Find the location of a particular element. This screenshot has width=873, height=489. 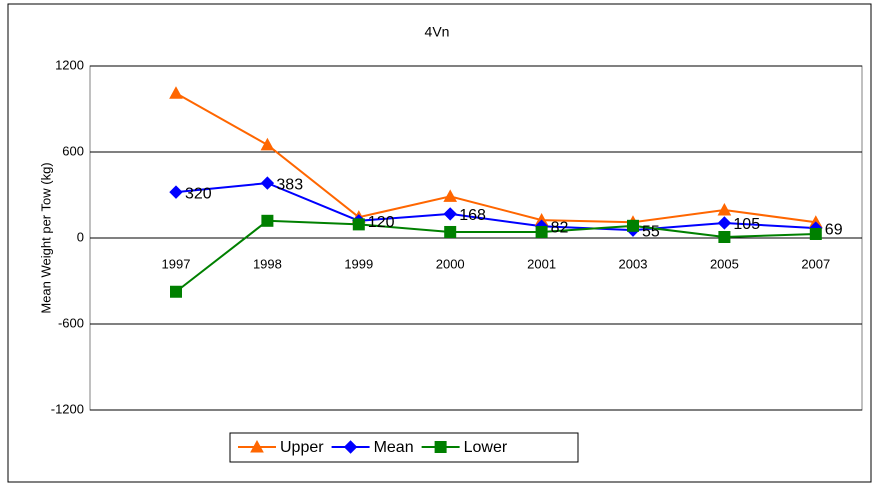

y-tick-label: -1200 is located at coordinates (67, 408).